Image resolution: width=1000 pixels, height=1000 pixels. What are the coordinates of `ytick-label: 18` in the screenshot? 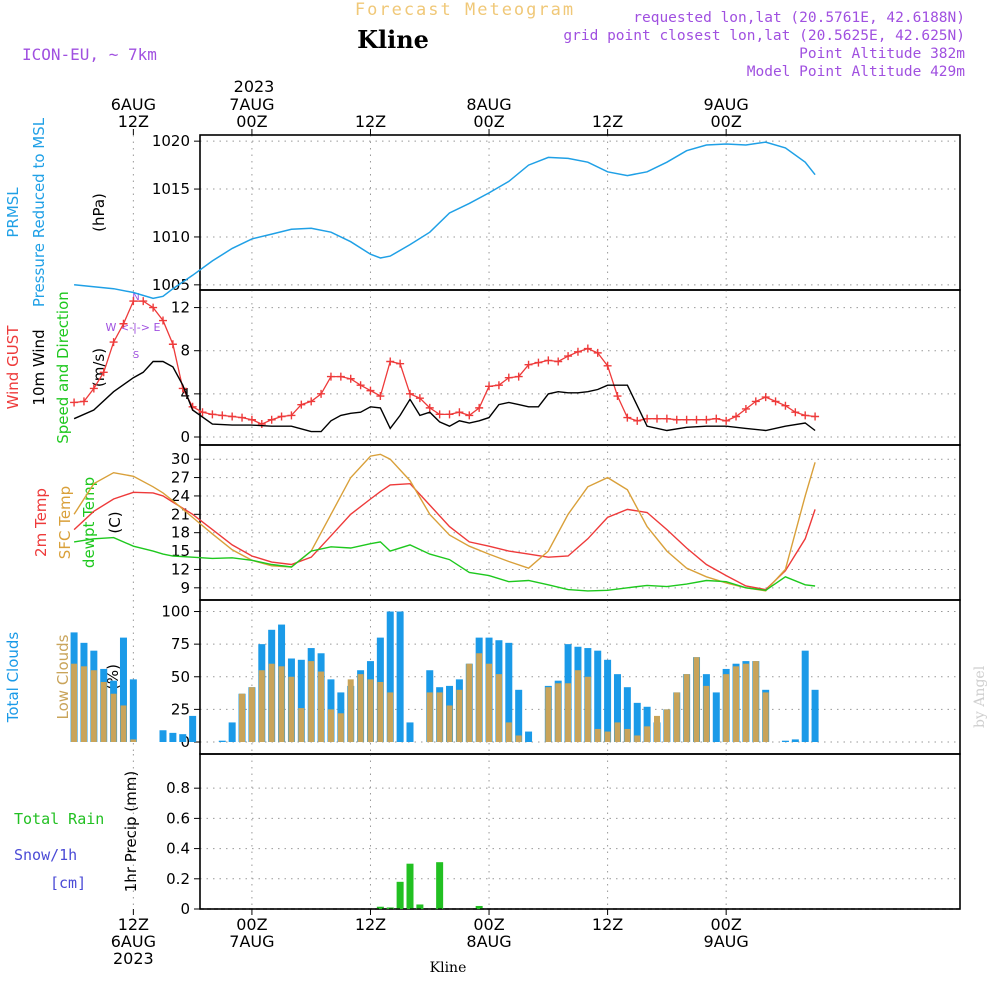 It's located at (180, 533).